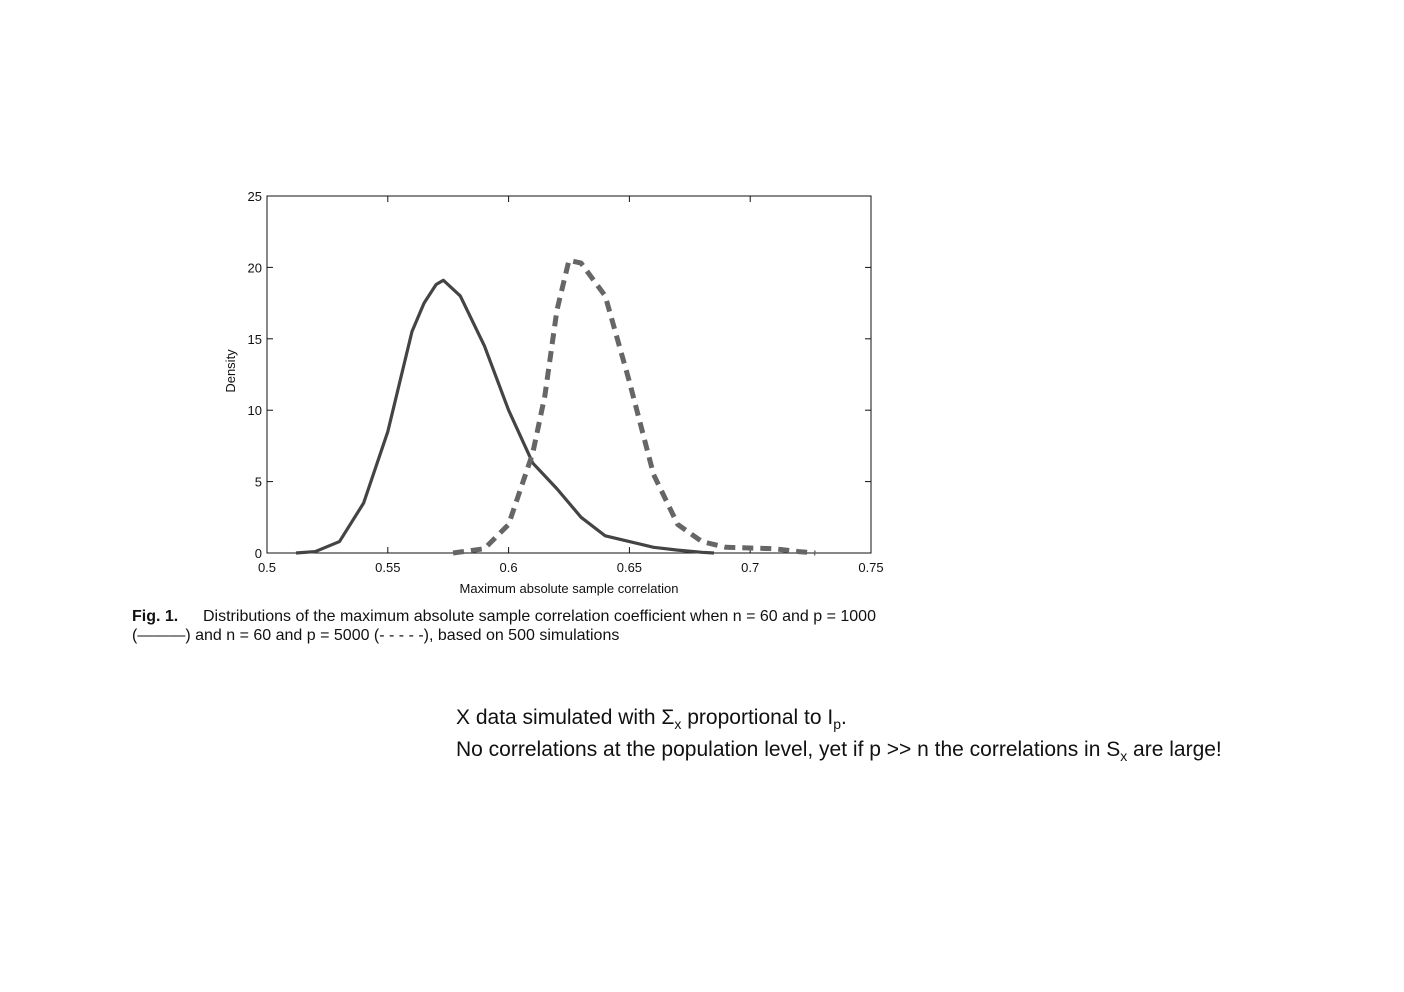  I want to click on x-tick-label: 0.5, so click(267, 567).